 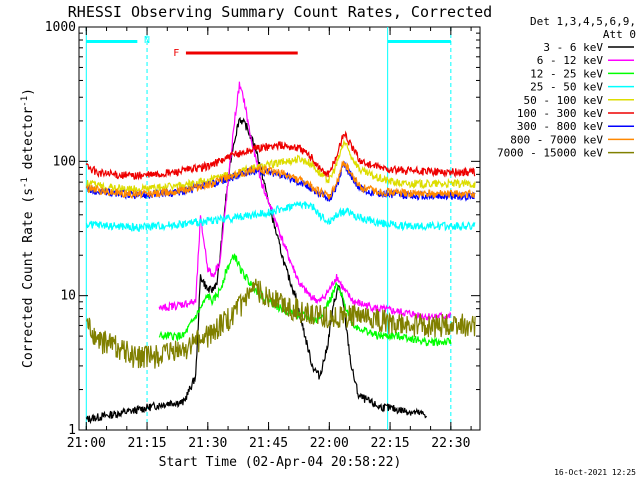 I want to click on y-axis-label-mid: detector, so click(x=28, y=142).